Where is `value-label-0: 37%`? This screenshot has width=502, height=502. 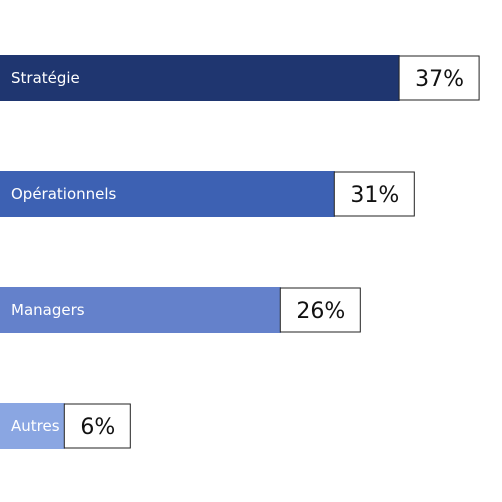
value-label-0: 37% is located at coordinates (439, 79).